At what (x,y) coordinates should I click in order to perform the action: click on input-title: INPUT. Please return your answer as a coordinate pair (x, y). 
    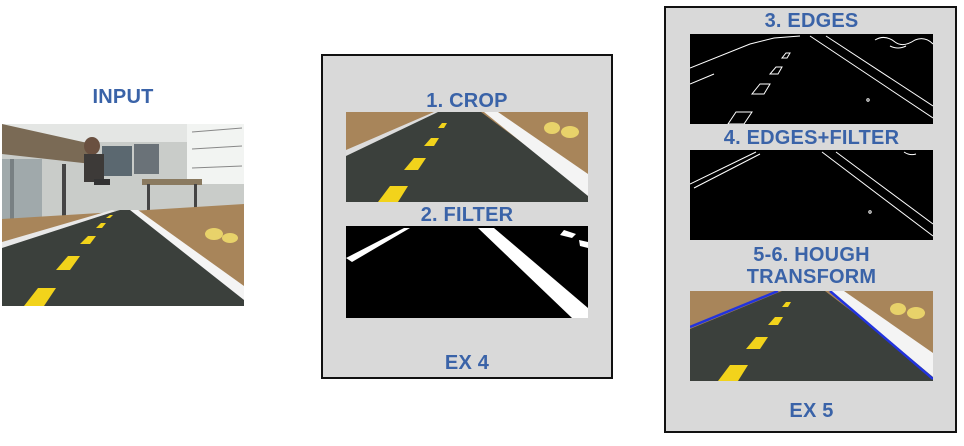
    Looking at the image, I should click on (123, 97).